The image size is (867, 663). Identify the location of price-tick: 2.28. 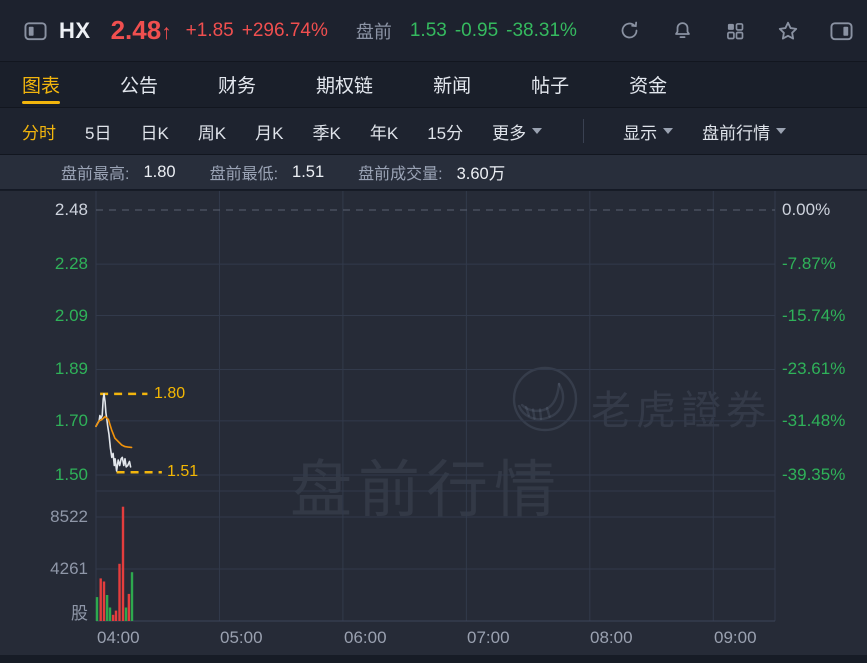
(71, 263).